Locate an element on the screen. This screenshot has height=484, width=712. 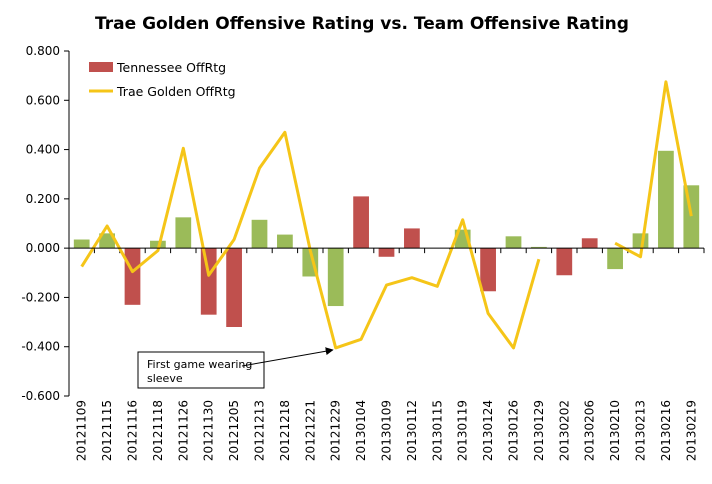
x-tick-label-20121126: 20121126 is located at coordinates (183, 430).